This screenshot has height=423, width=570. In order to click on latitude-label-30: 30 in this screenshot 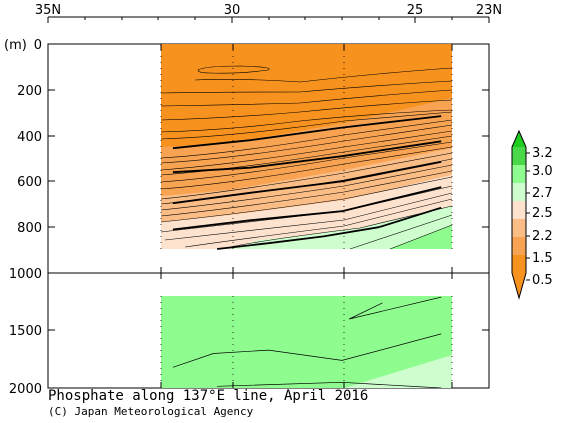, I will do `click(232, 10)`.